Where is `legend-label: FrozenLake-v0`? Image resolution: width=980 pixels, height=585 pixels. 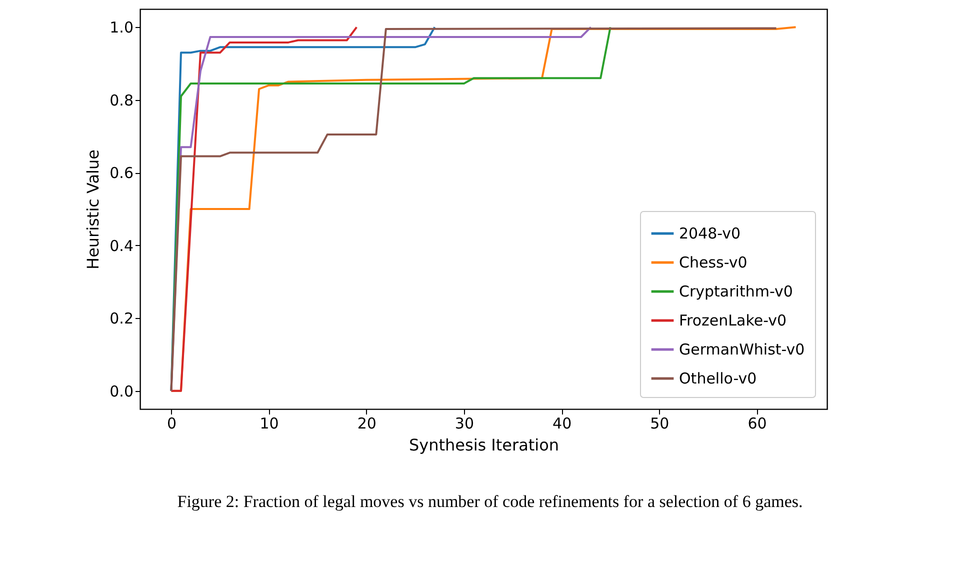 legend-label: FrozenLake-v0 is located at coordinates (733, 321).